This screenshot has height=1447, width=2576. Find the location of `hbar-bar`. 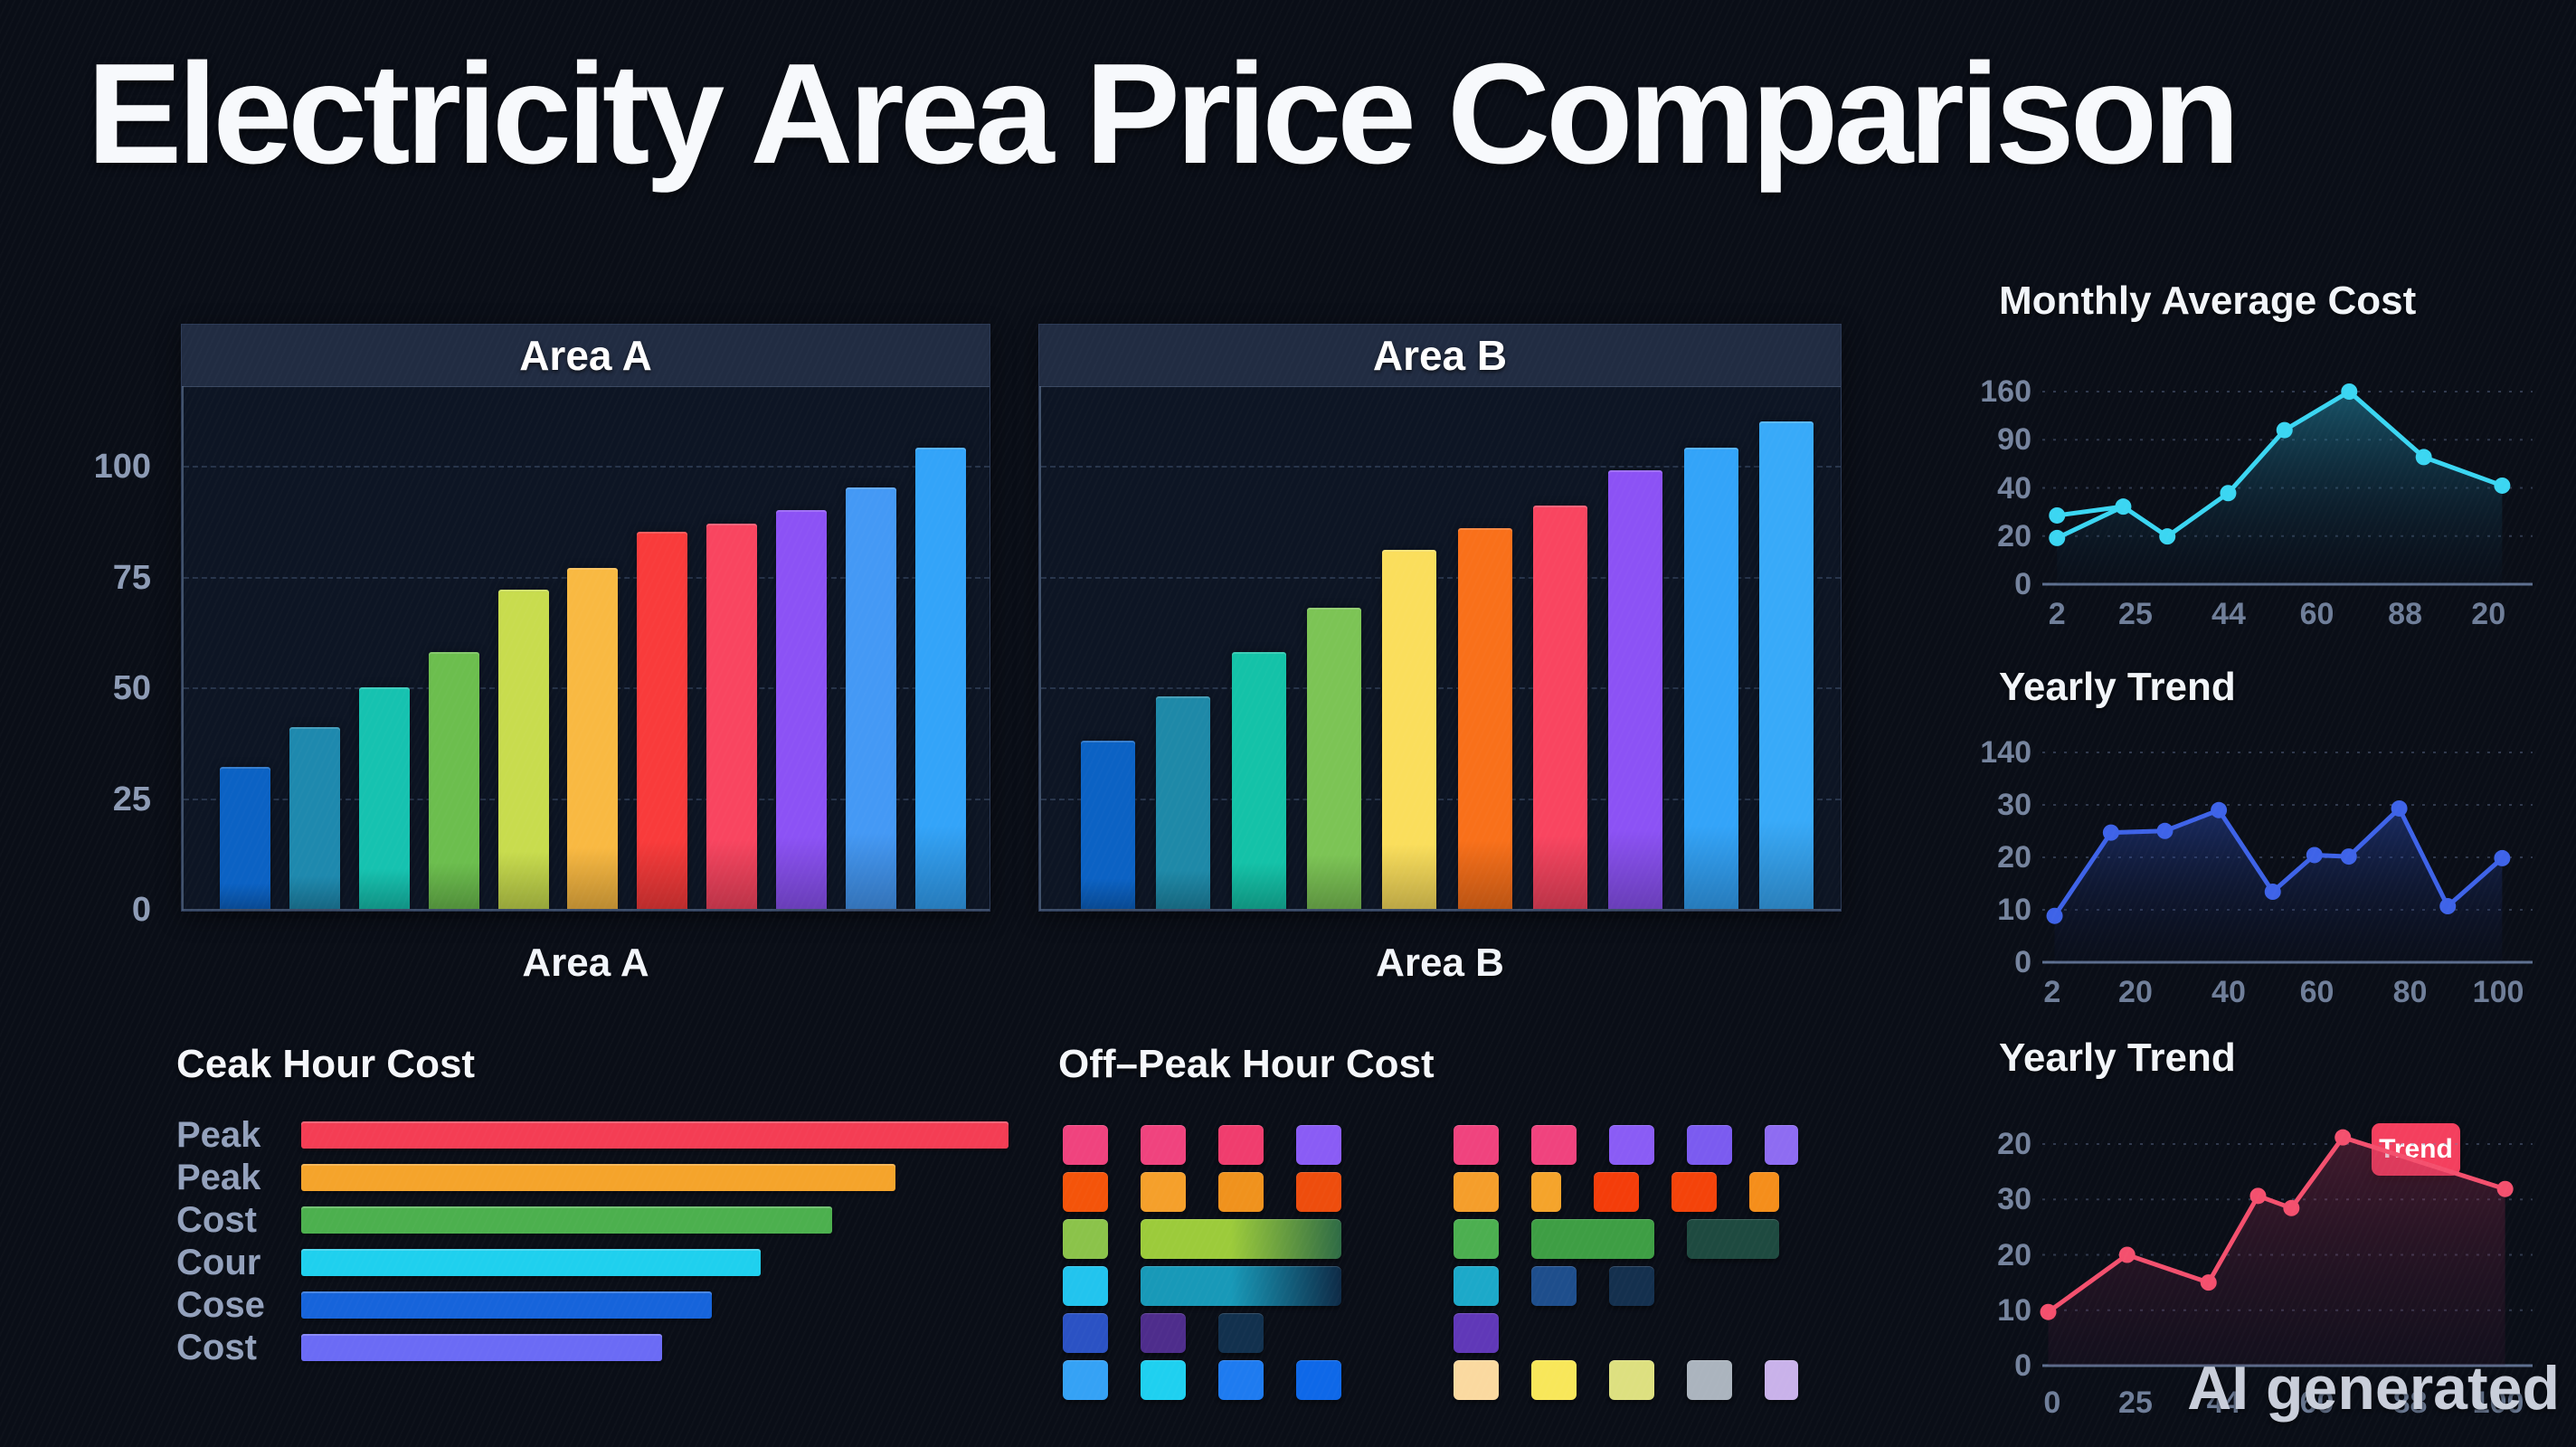

hbar-bar is located at coordinates (567, 1220).